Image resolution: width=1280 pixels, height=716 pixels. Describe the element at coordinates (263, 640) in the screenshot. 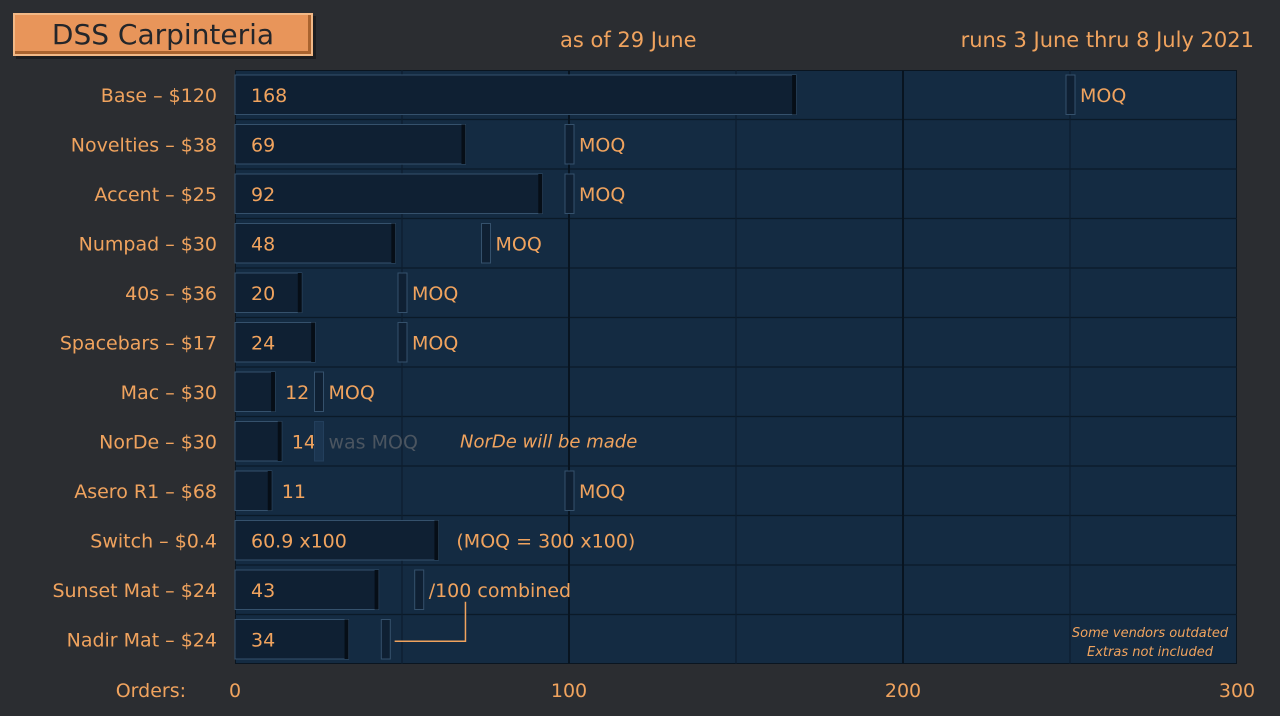

I see `bar-value-label: 34` at that location.